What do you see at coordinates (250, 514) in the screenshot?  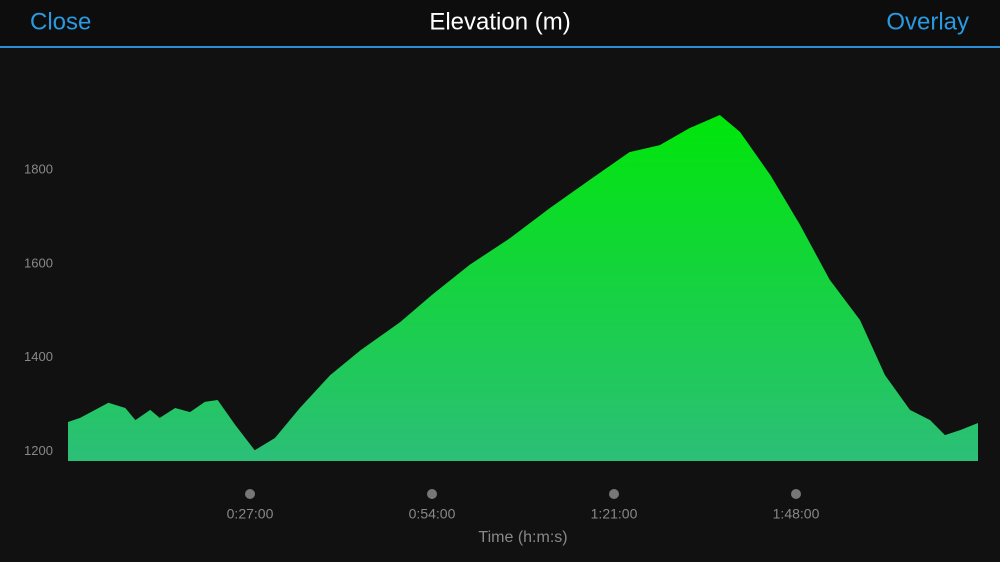 I see `x-tick-label: 0:27:00` at bounding box center [250, 514].